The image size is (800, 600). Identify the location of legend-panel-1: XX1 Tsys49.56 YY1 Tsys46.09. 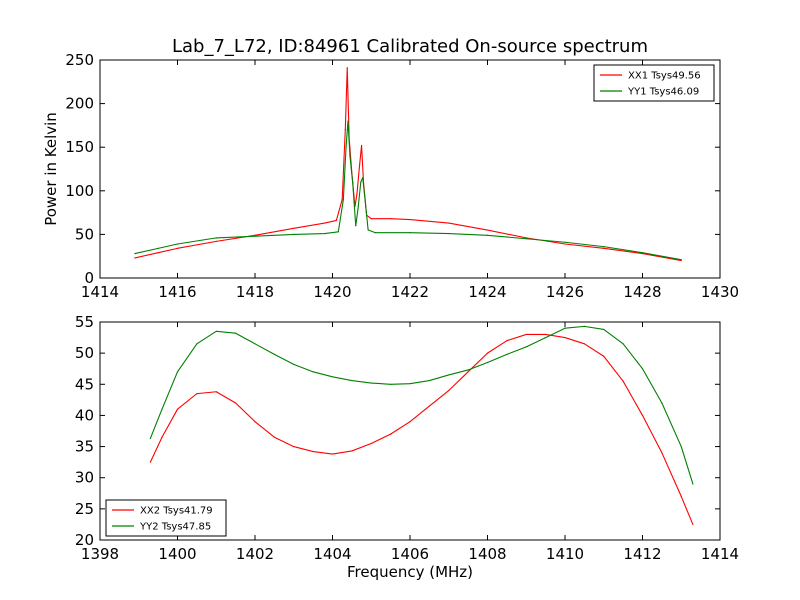
(654, 83).